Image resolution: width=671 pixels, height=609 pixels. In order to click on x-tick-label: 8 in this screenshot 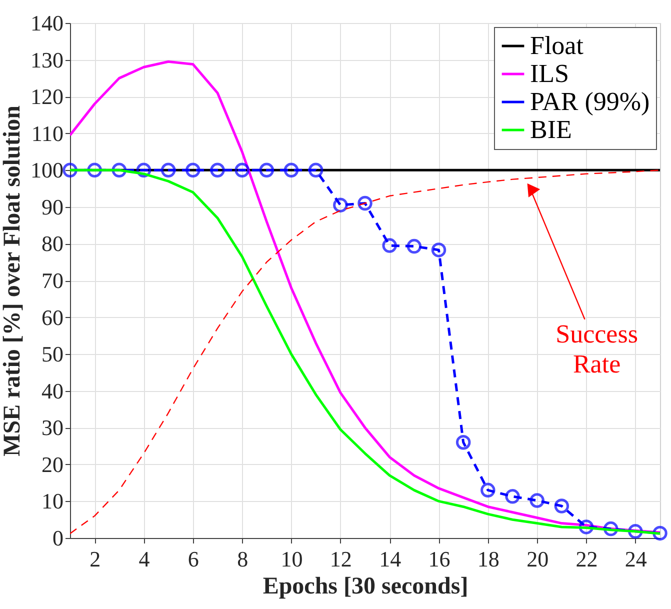, I will do `click(242, 559)`.